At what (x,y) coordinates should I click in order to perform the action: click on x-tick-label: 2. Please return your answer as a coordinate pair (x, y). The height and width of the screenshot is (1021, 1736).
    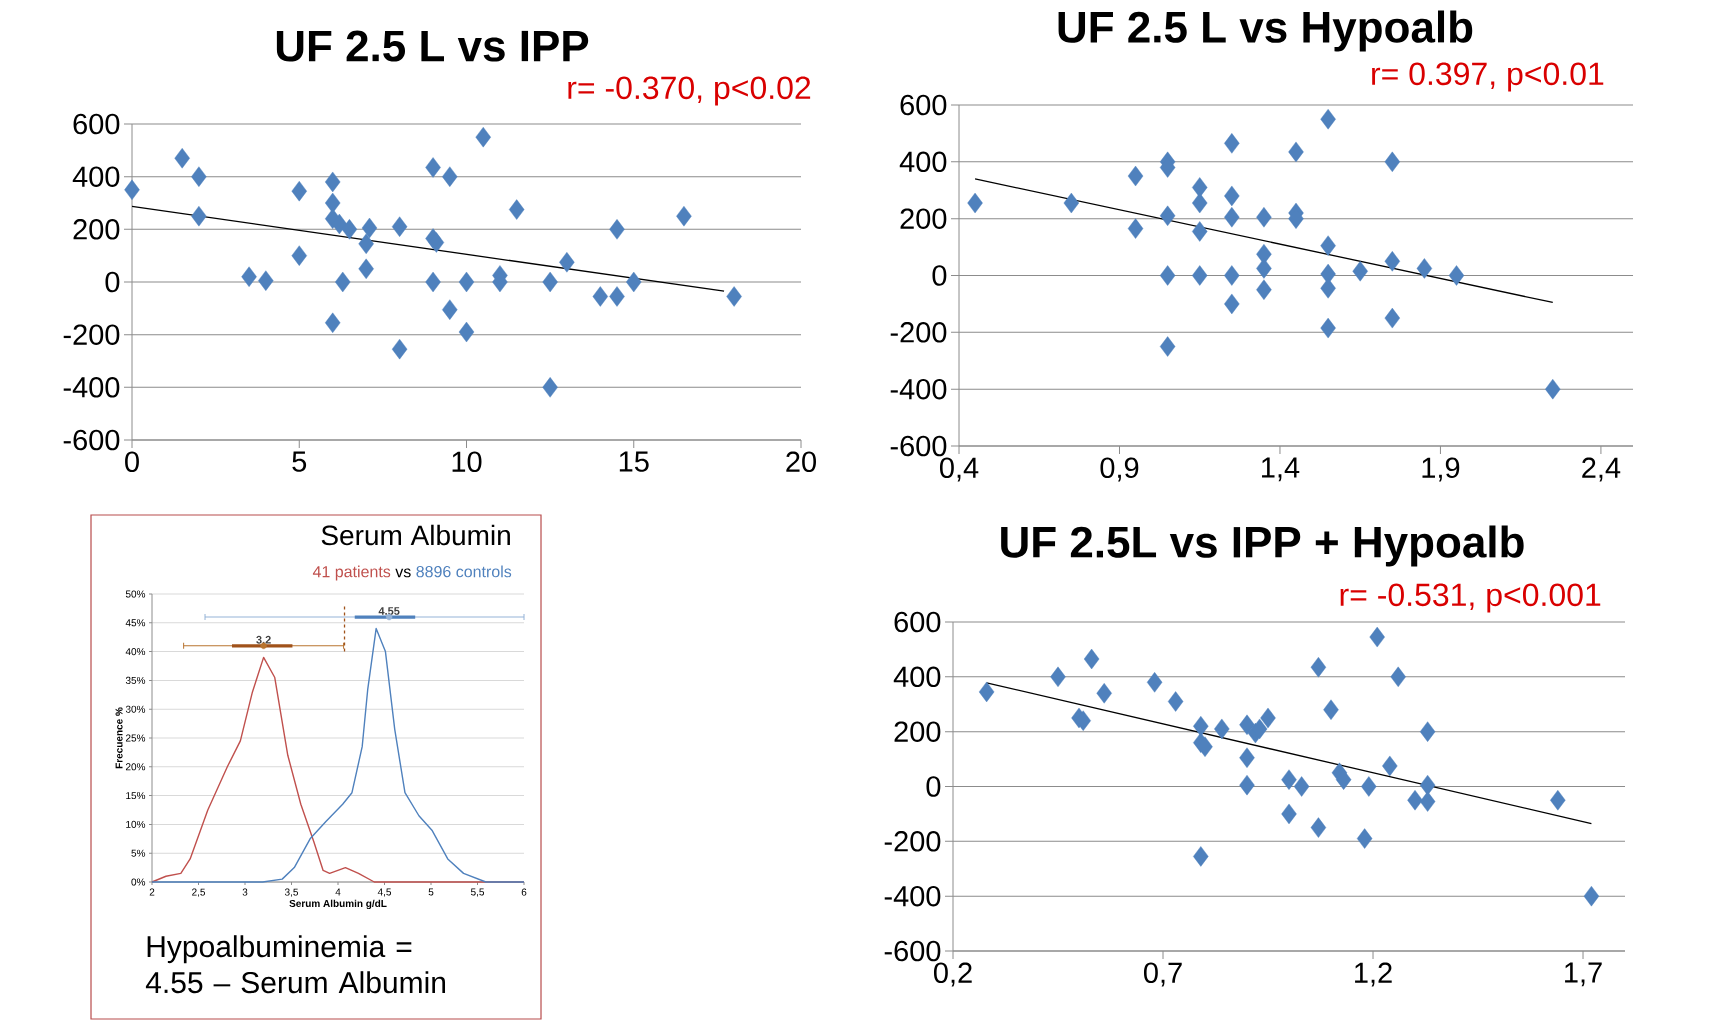
    Looking at the image, I should click on (152, 892).